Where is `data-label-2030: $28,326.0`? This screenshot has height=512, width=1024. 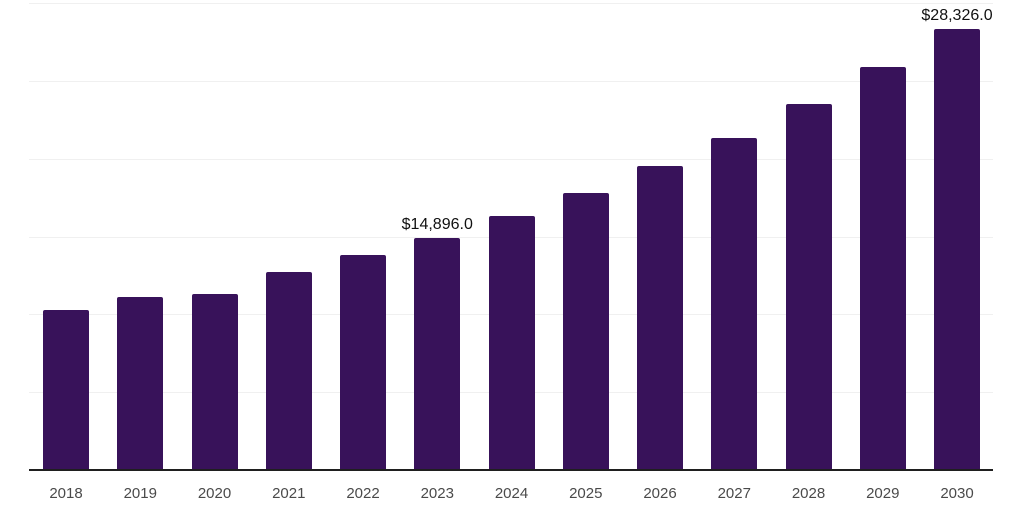
data-label-2030: $28,326.0 is located at coordinates (957, 16).